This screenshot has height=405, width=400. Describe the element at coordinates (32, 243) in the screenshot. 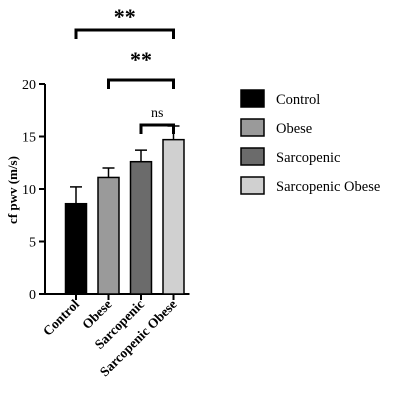

I see `y-tick-label: 5` at that location.